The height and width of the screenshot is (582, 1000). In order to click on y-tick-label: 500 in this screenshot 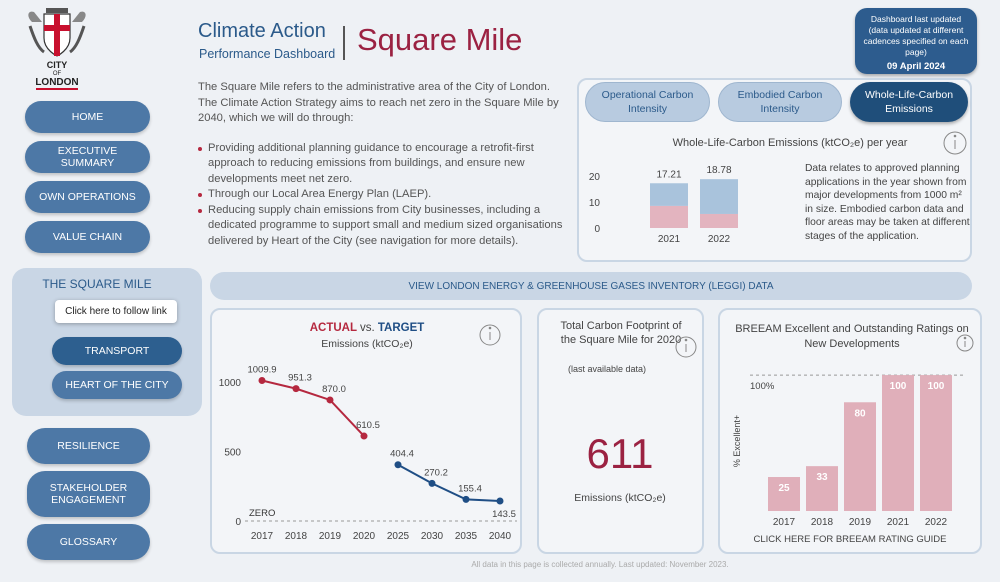, I will do `click(232, 452)`.